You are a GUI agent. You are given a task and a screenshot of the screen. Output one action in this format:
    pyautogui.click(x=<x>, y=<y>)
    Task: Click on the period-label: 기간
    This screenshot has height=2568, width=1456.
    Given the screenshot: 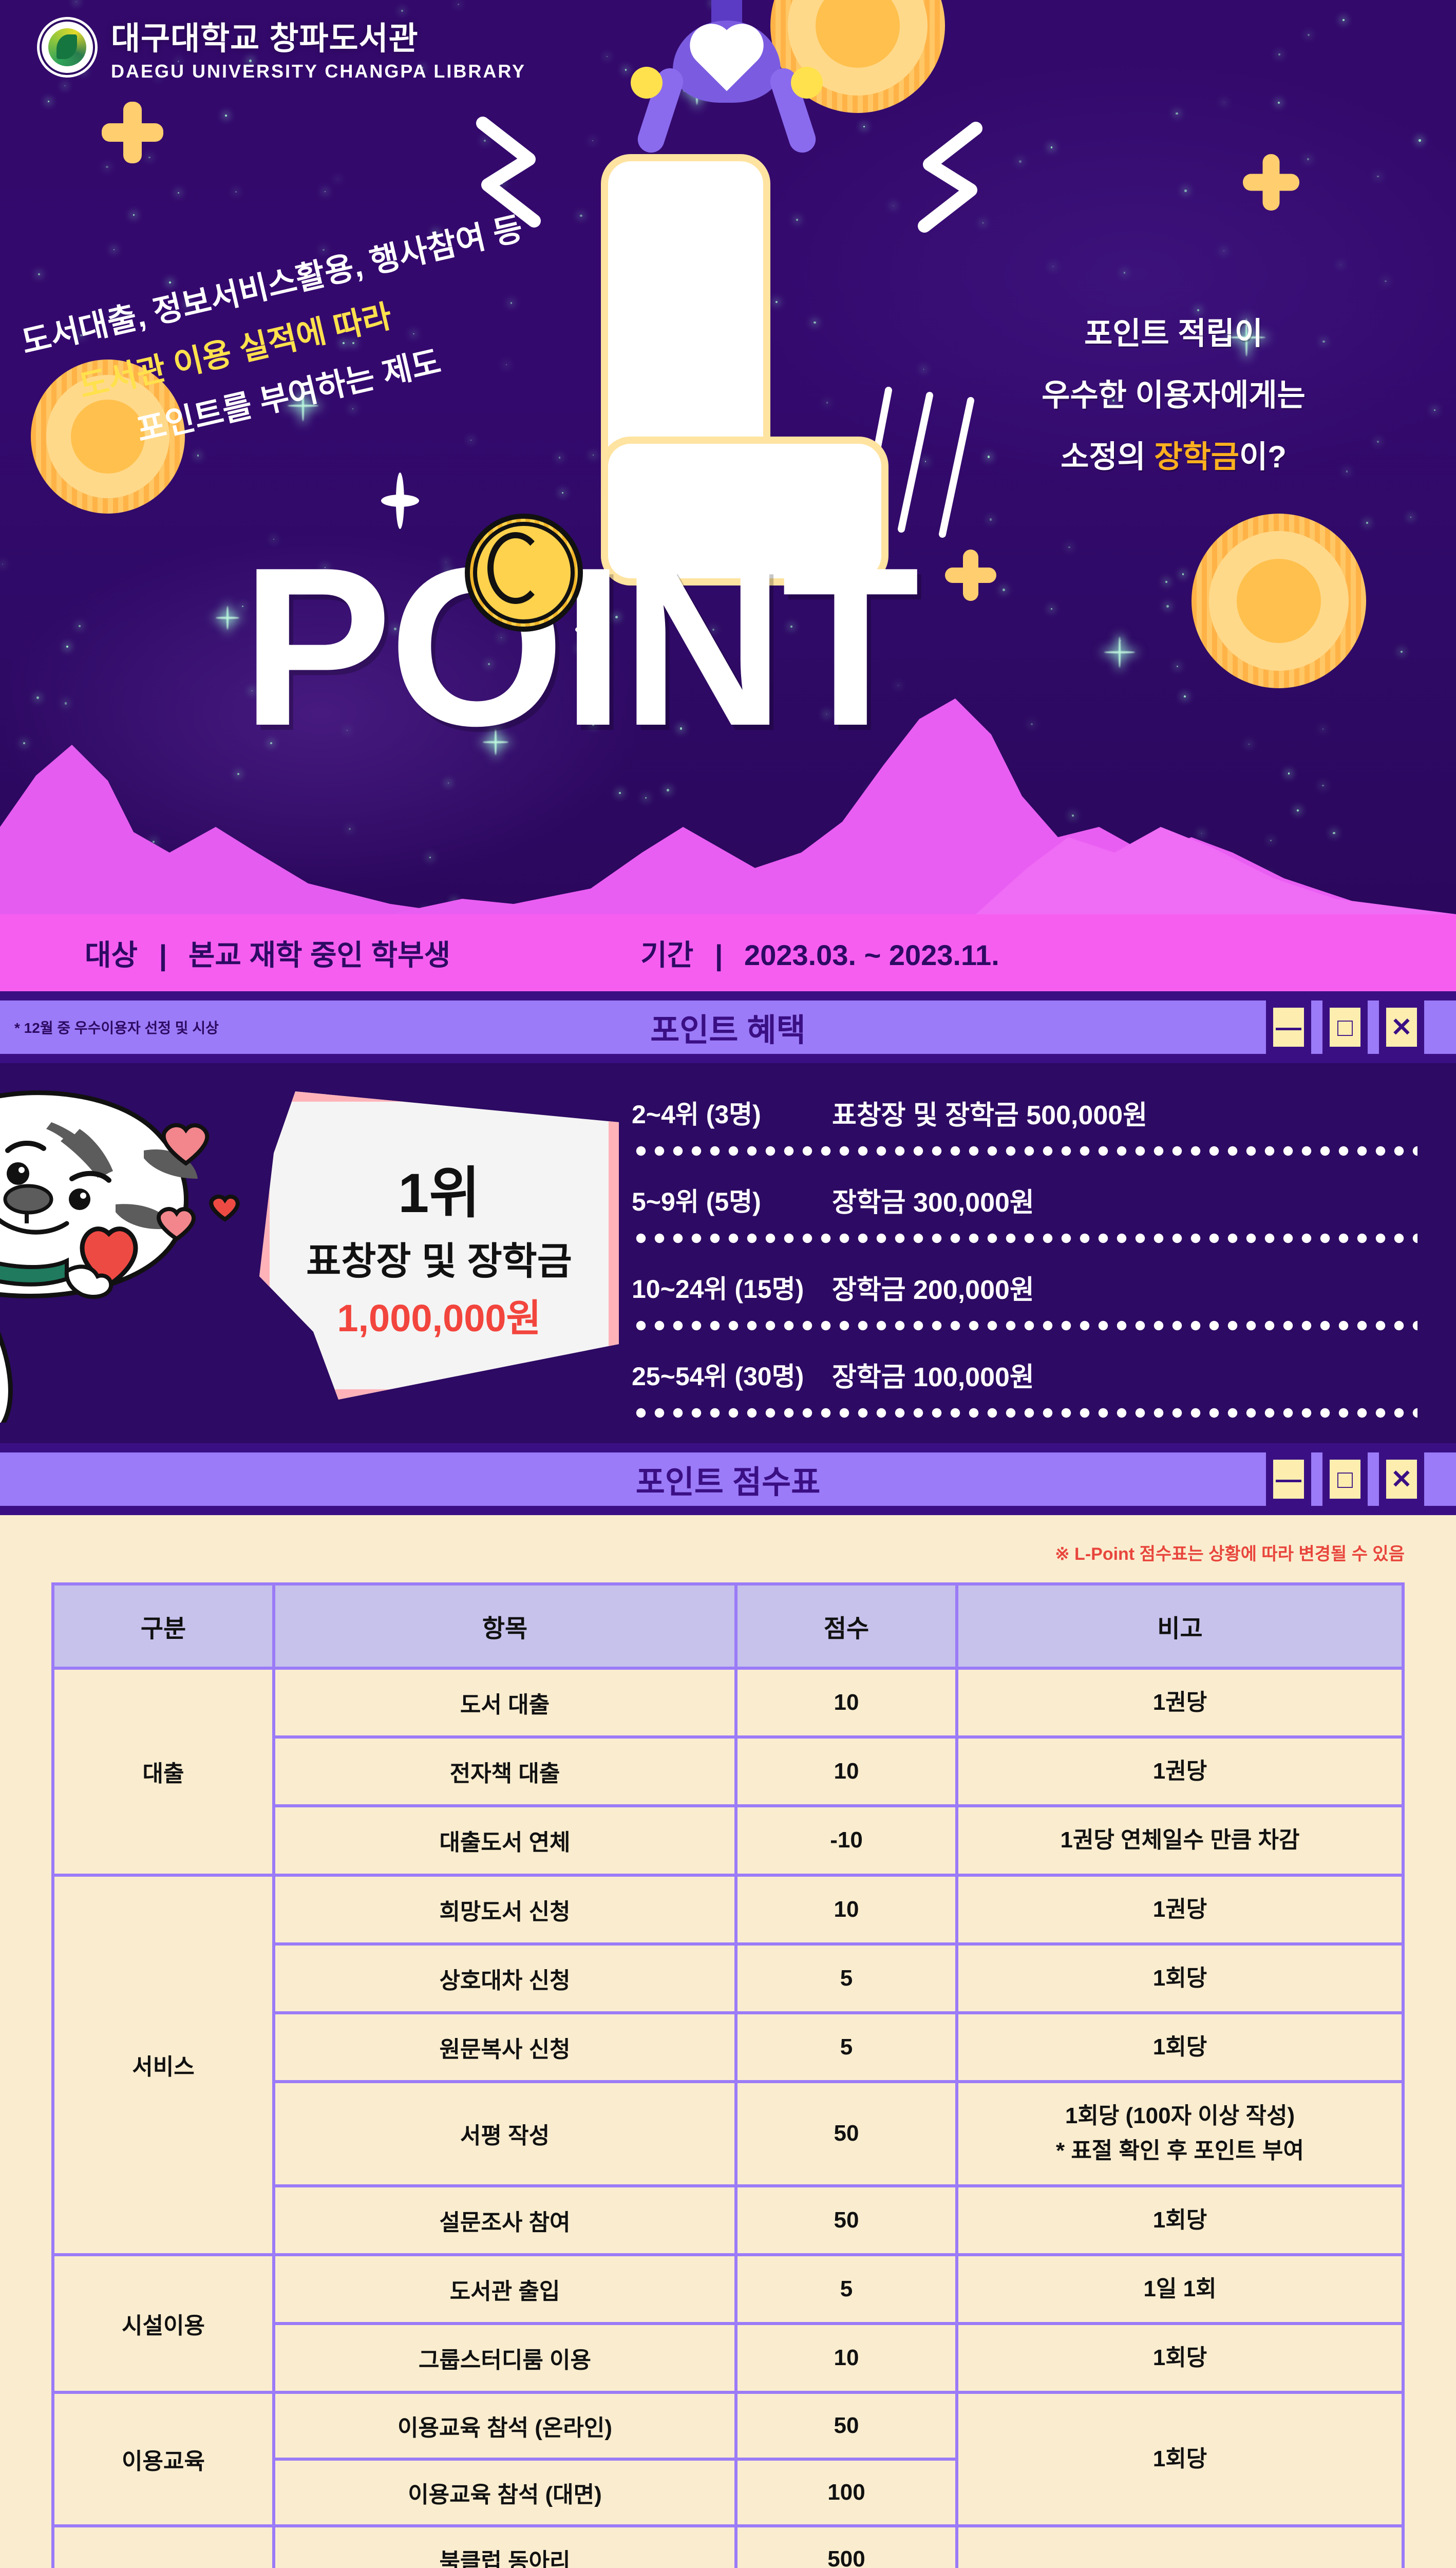 What is the action you would take?
    pyautogui.click(x=667, y=954)
    